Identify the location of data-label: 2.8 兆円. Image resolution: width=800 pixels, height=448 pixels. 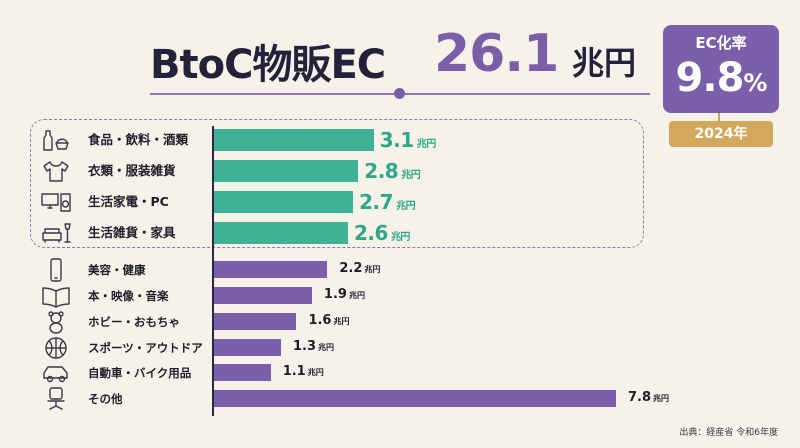
(392, 171).